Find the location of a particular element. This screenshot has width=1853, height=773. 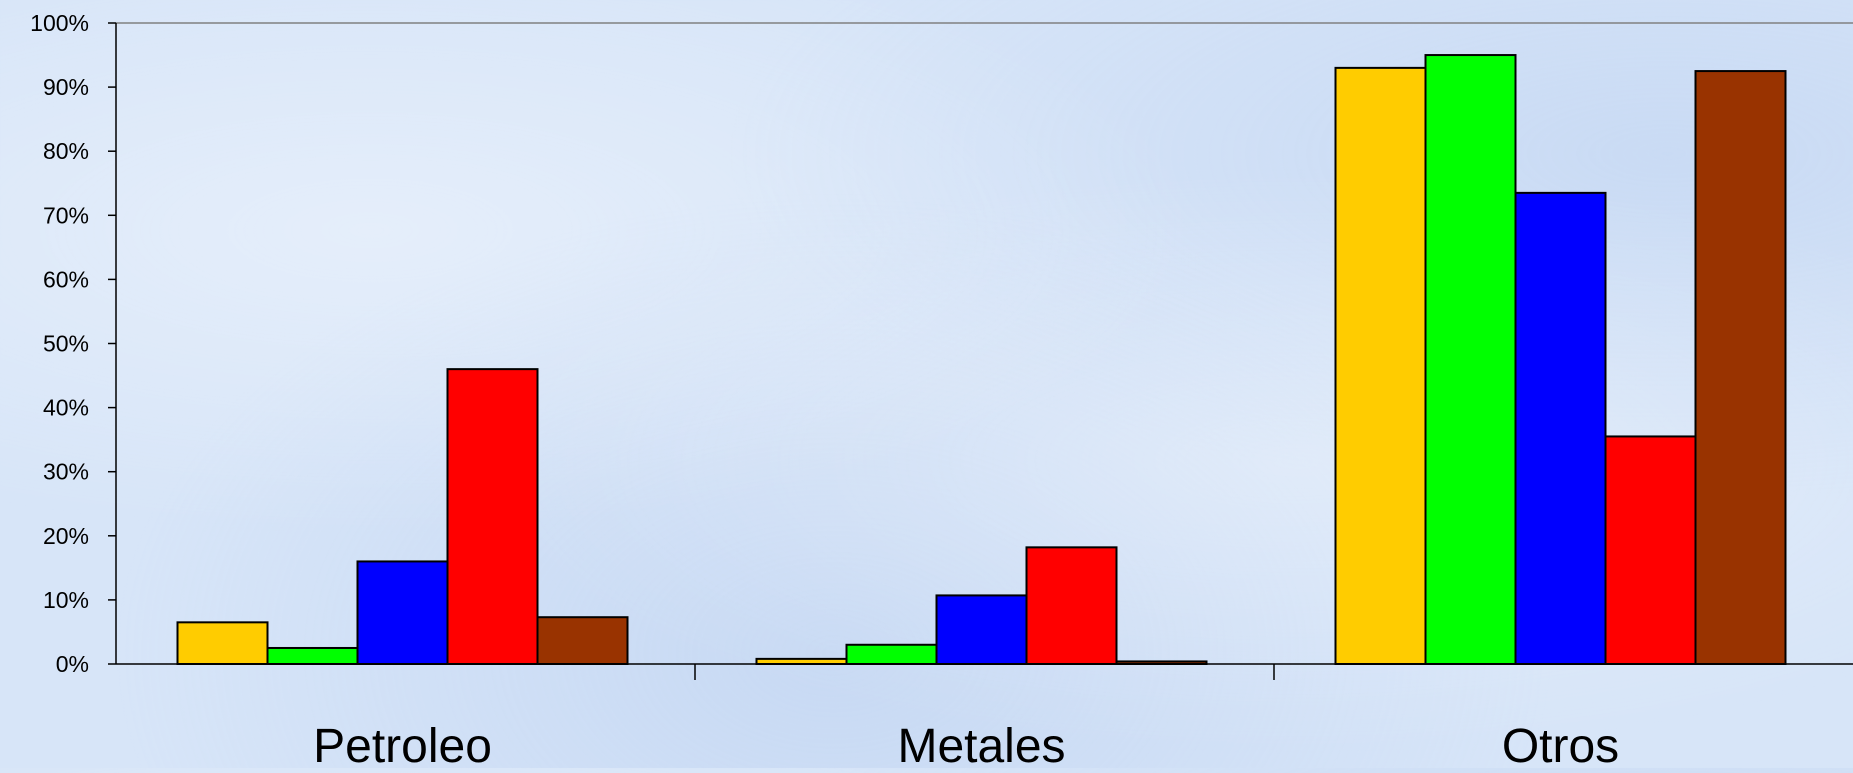

y-tick-label: 50% is located at coordinates (66, 344).